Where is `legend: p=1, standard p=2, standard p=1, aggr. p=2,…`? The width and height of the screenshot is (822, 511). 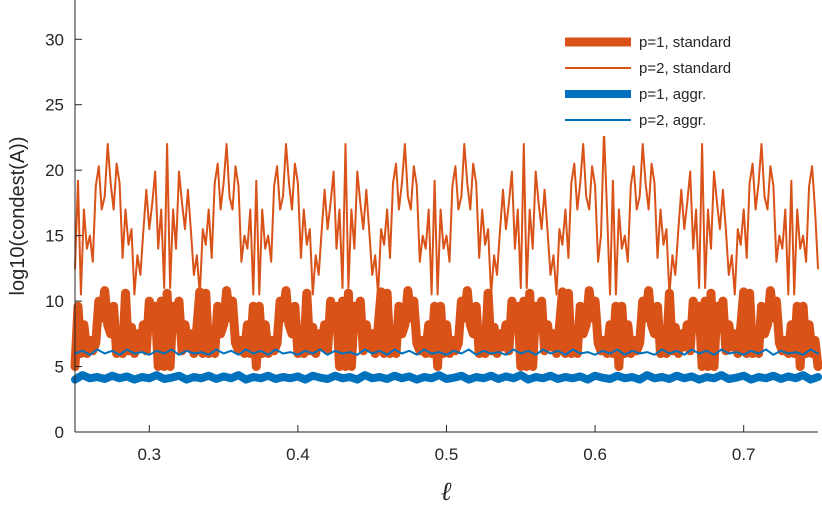
legend: p=1, standard p=2, standard p=1, aggr. p=2,… is located at coordinates (666, 81).